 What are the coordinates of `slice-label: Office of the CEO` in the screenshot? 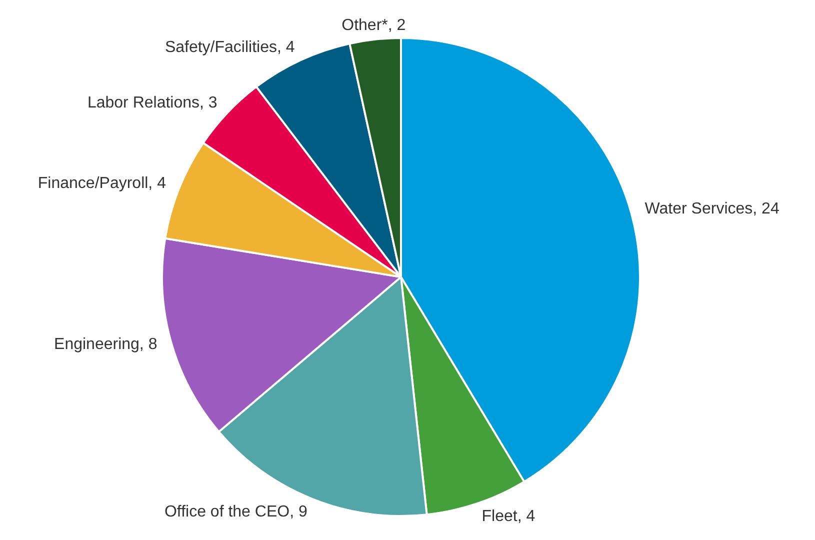 It's located at (227, 511).